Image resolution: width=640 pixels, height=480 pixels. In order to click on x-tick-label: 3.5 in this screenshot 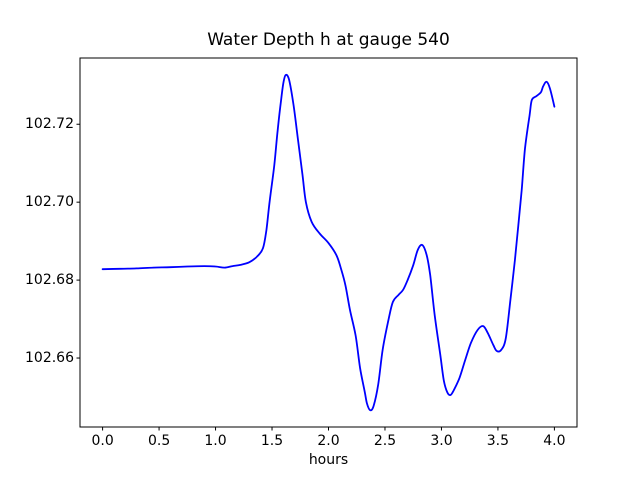, I will do `click(498, 441)`.